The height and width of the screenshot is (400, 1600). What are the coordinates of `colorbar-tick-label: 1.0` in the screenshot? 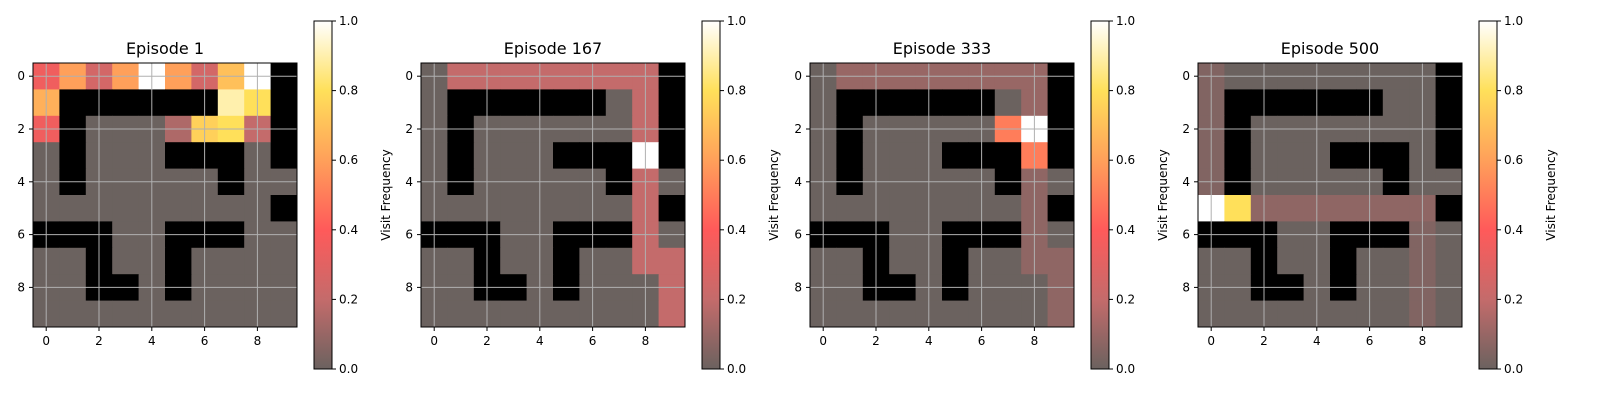 It's located at (1125, 21).